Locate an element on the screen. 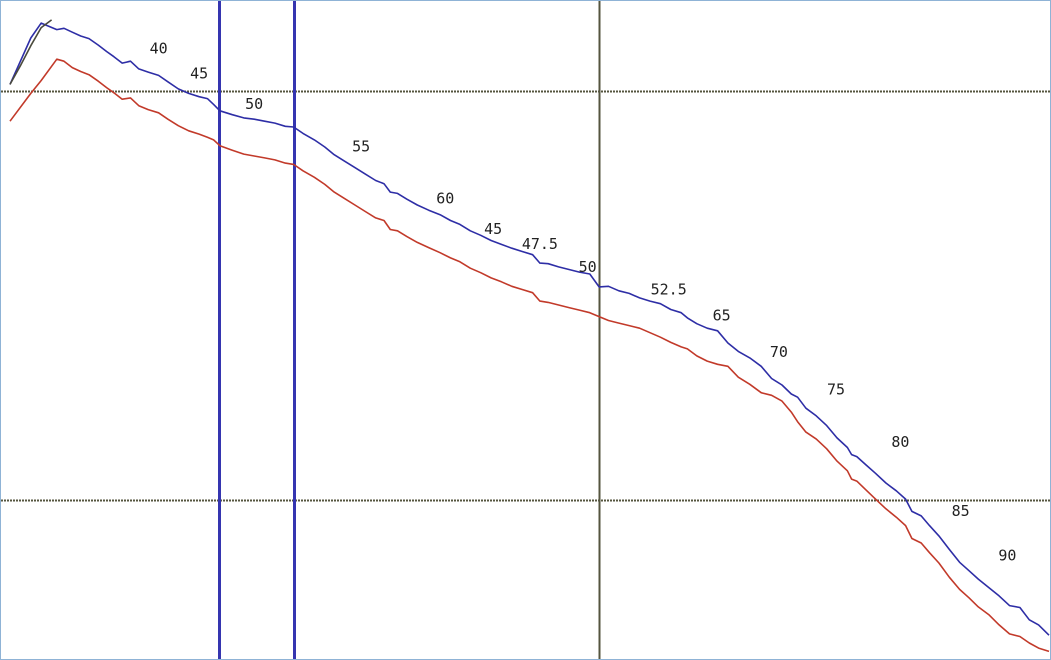  step-label-15: 90 is located at coordinates (1007, 555).